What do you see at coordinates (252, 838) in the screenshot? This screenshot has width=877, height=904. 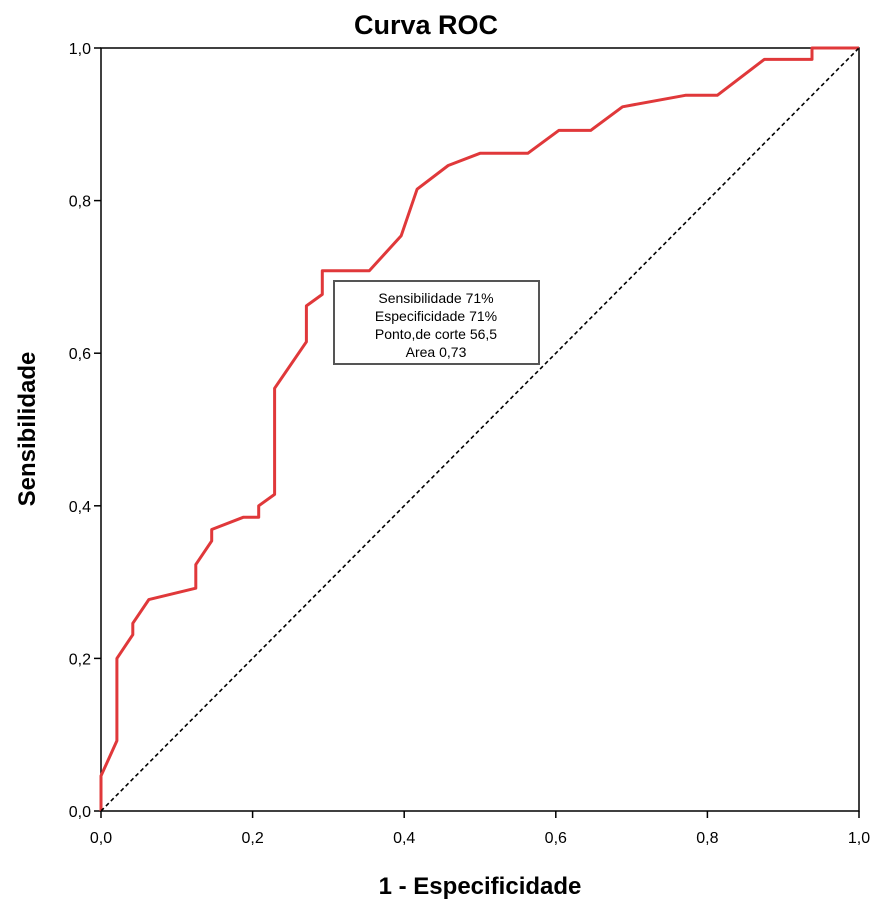 I see `x-tick-label: 0,2` at bounding box center [252, 838].